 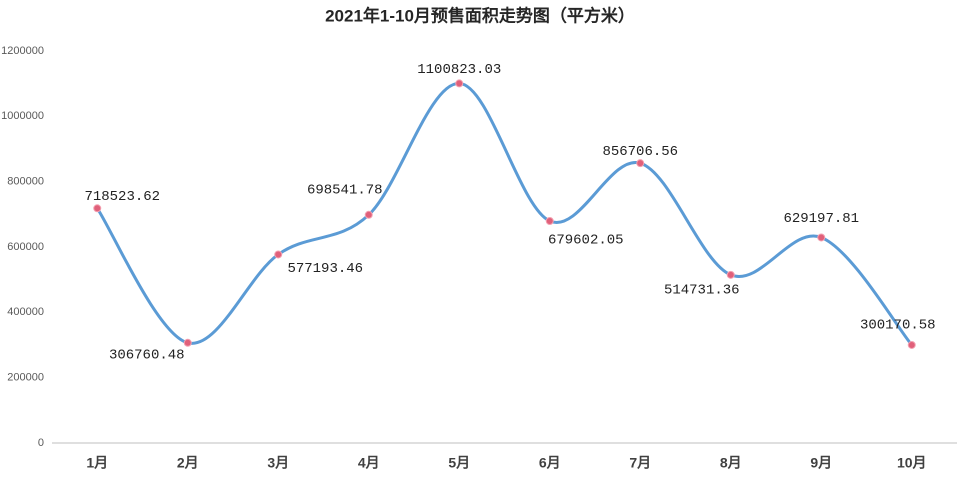 I want to click on y-tick-label: 200000, so click(x=25, y=378).